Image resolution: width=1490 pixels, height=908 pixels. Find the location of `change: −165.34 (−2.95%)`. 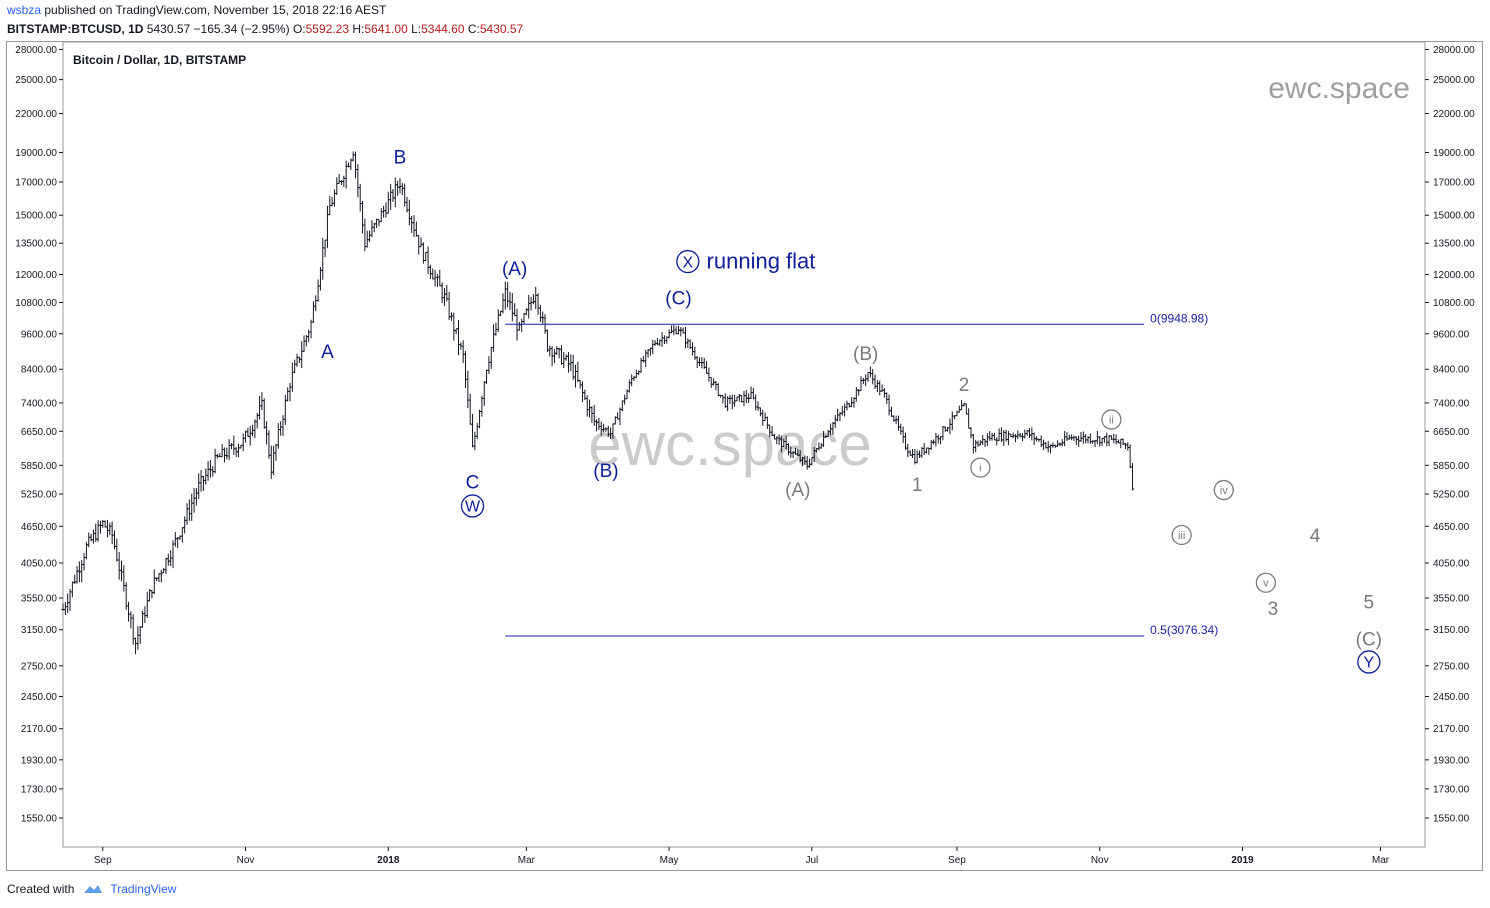

change: −165.34 (−2.95%) is located at coordinates (241, 29).